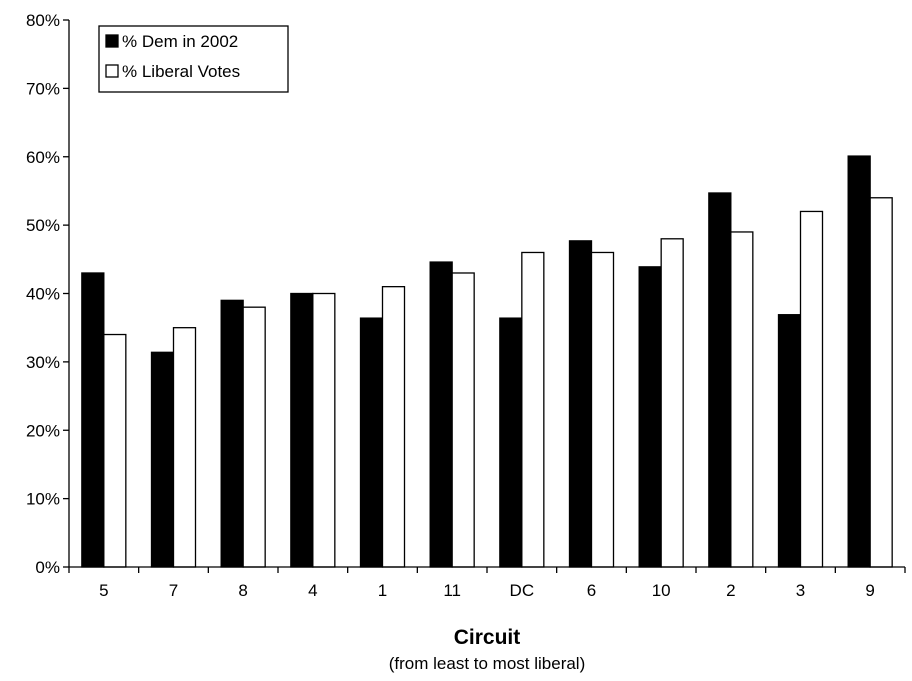 The height and width of the screenshot is (681, 912). I want to click on y-axis: 0% 10% 20% 30% 40% 50% 60% 70% 80%, so click(48, 294).